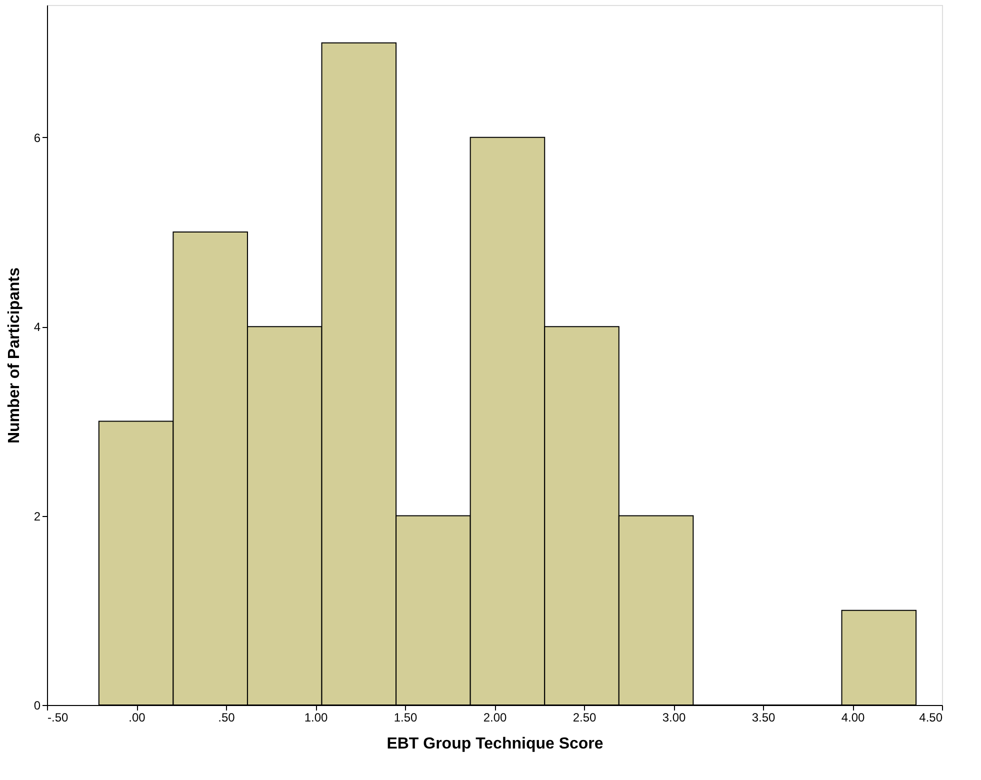  I want to click on x-tick-label: .50, so click(227, 717).